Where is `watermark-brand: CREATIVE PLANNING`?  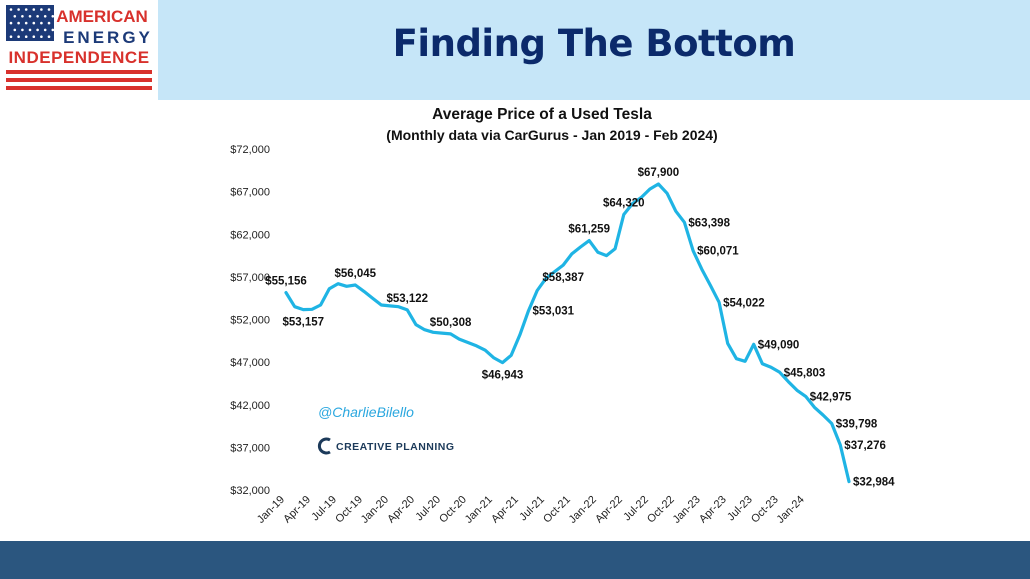
watermark-brand: CREATIVE PLANNING is located at coordinates (395, 447).